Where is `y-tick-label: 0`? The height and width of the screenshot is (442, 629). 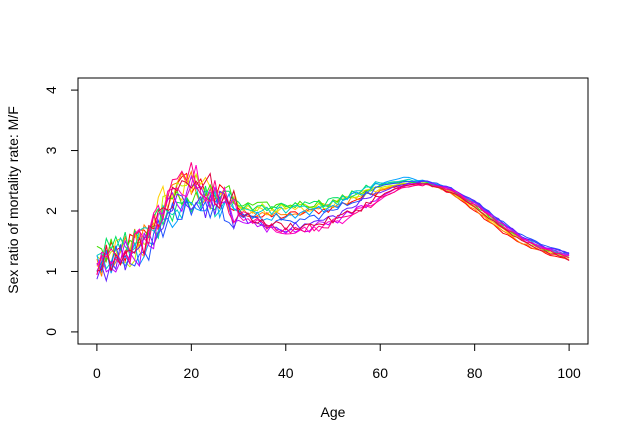
y-tick-label: 0 is located at coordinates (51, 332).